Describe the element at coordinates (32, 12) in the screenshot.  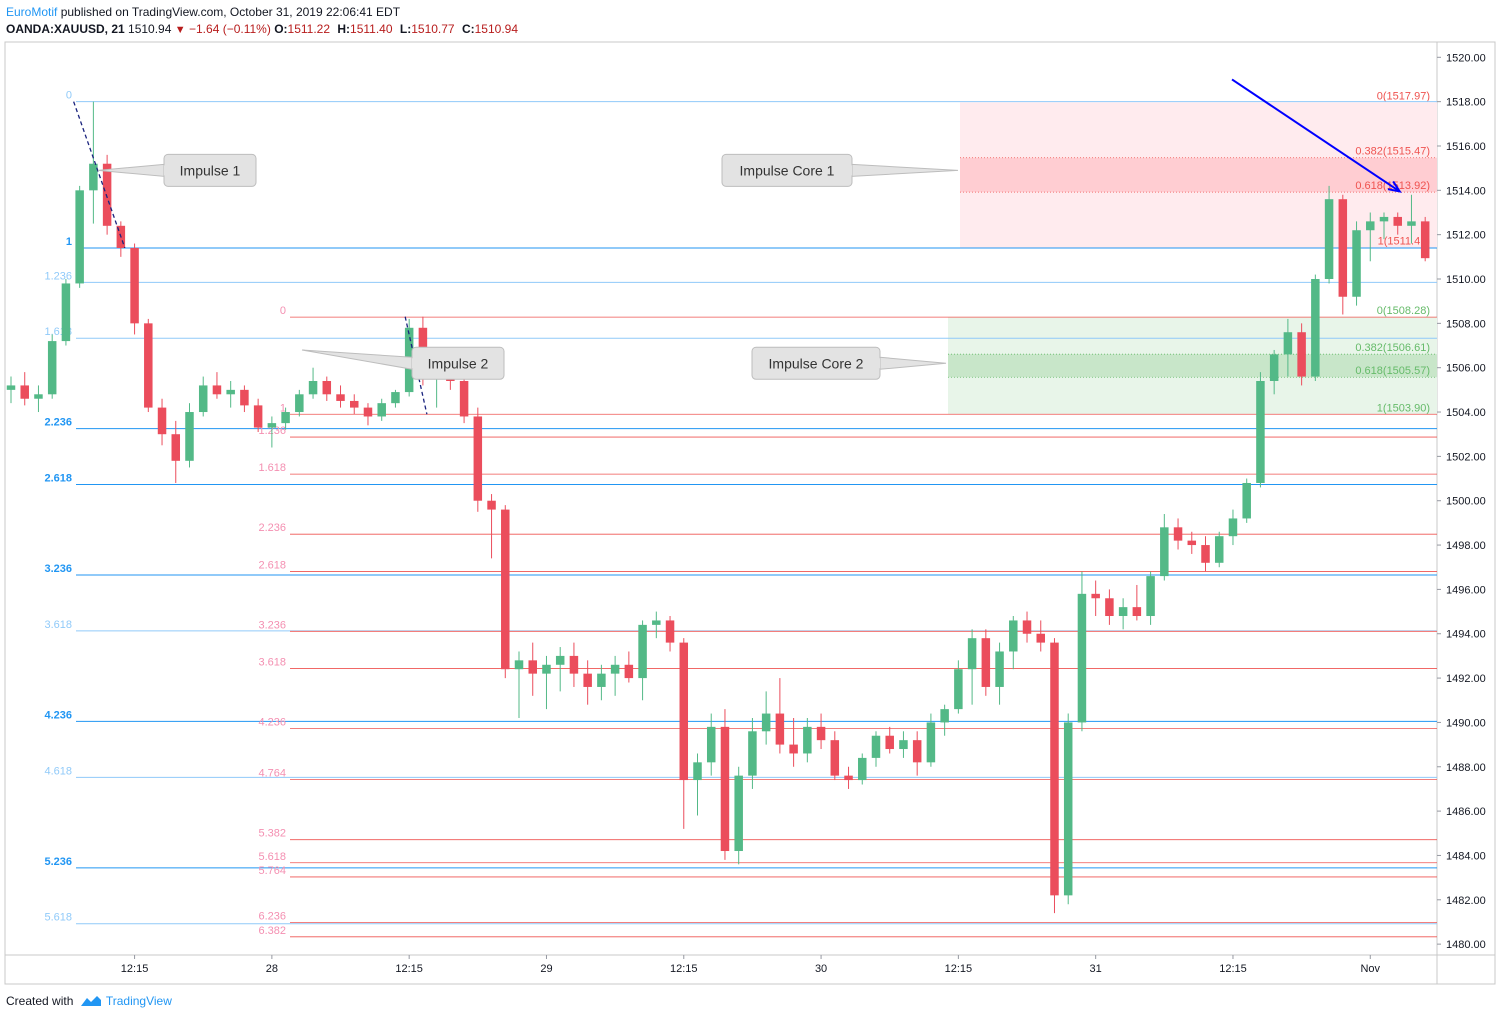
I see `author-link: EuroMotif` at that location.